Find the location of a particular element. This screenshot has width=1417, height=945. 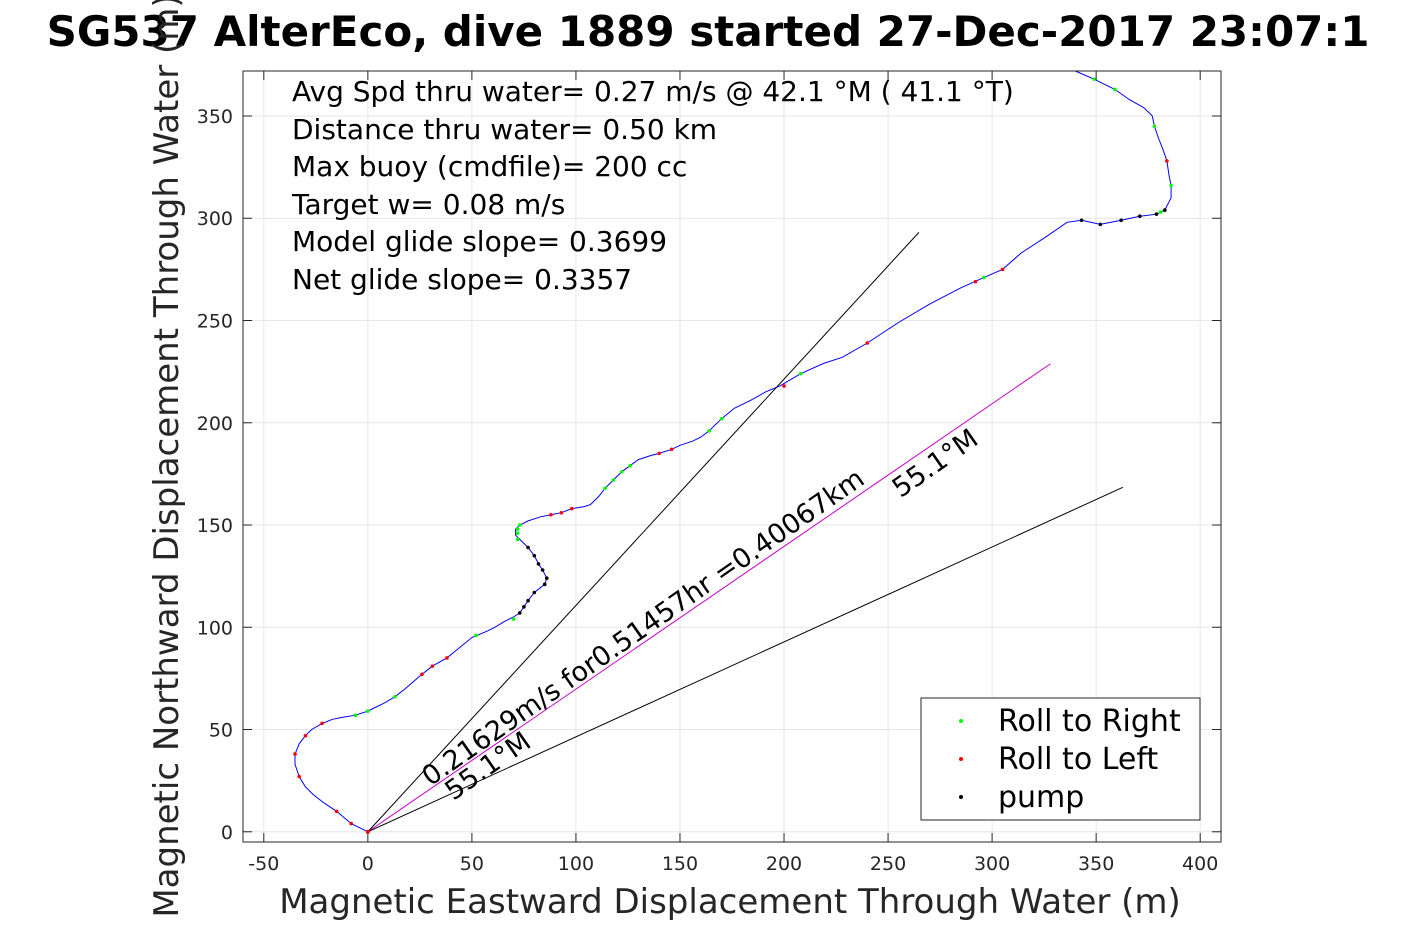

y-tick-label: 300 is located at coordinates (215, 219).